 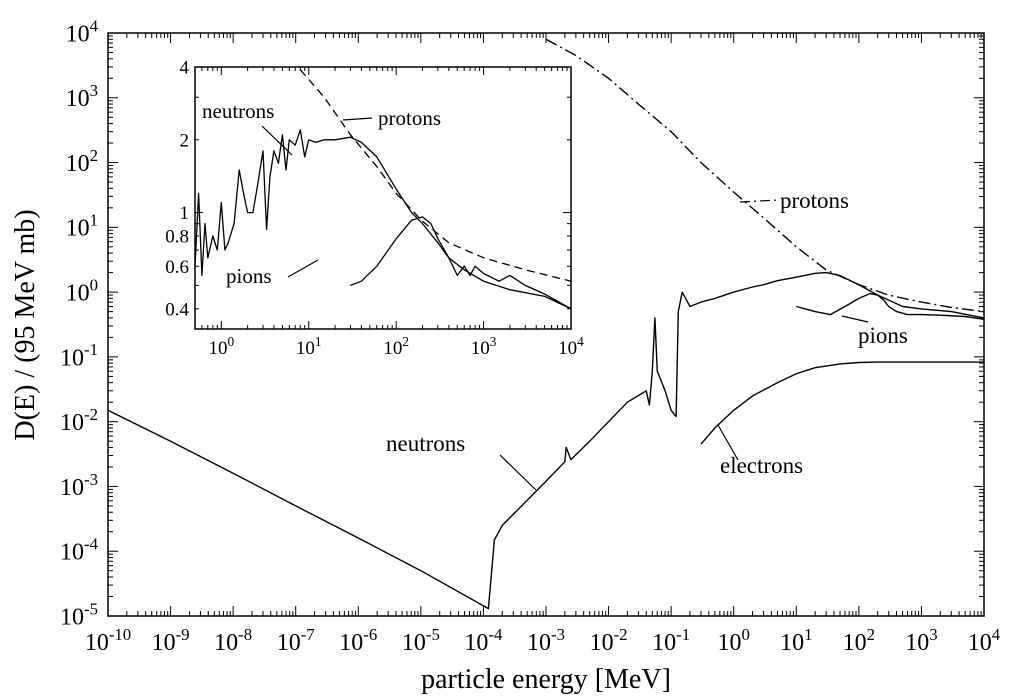 I want to click on inset-leader-protons, so click(x=357, y=119).